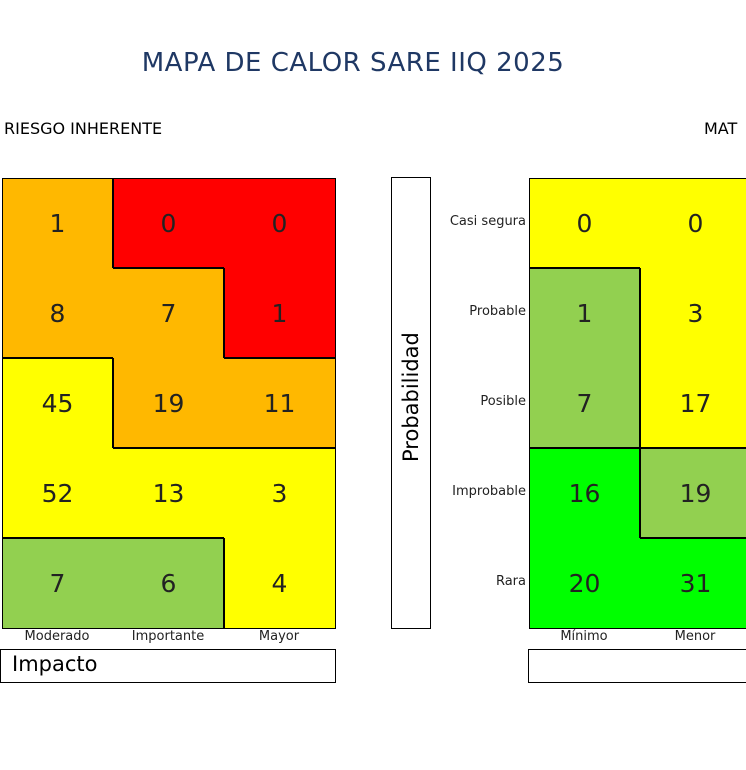 The image size is (746, 770). What do you see at coordinates (637, 666) in the screenshot?
I see `right-impact-axis-box` at bounding box center [637, 666].